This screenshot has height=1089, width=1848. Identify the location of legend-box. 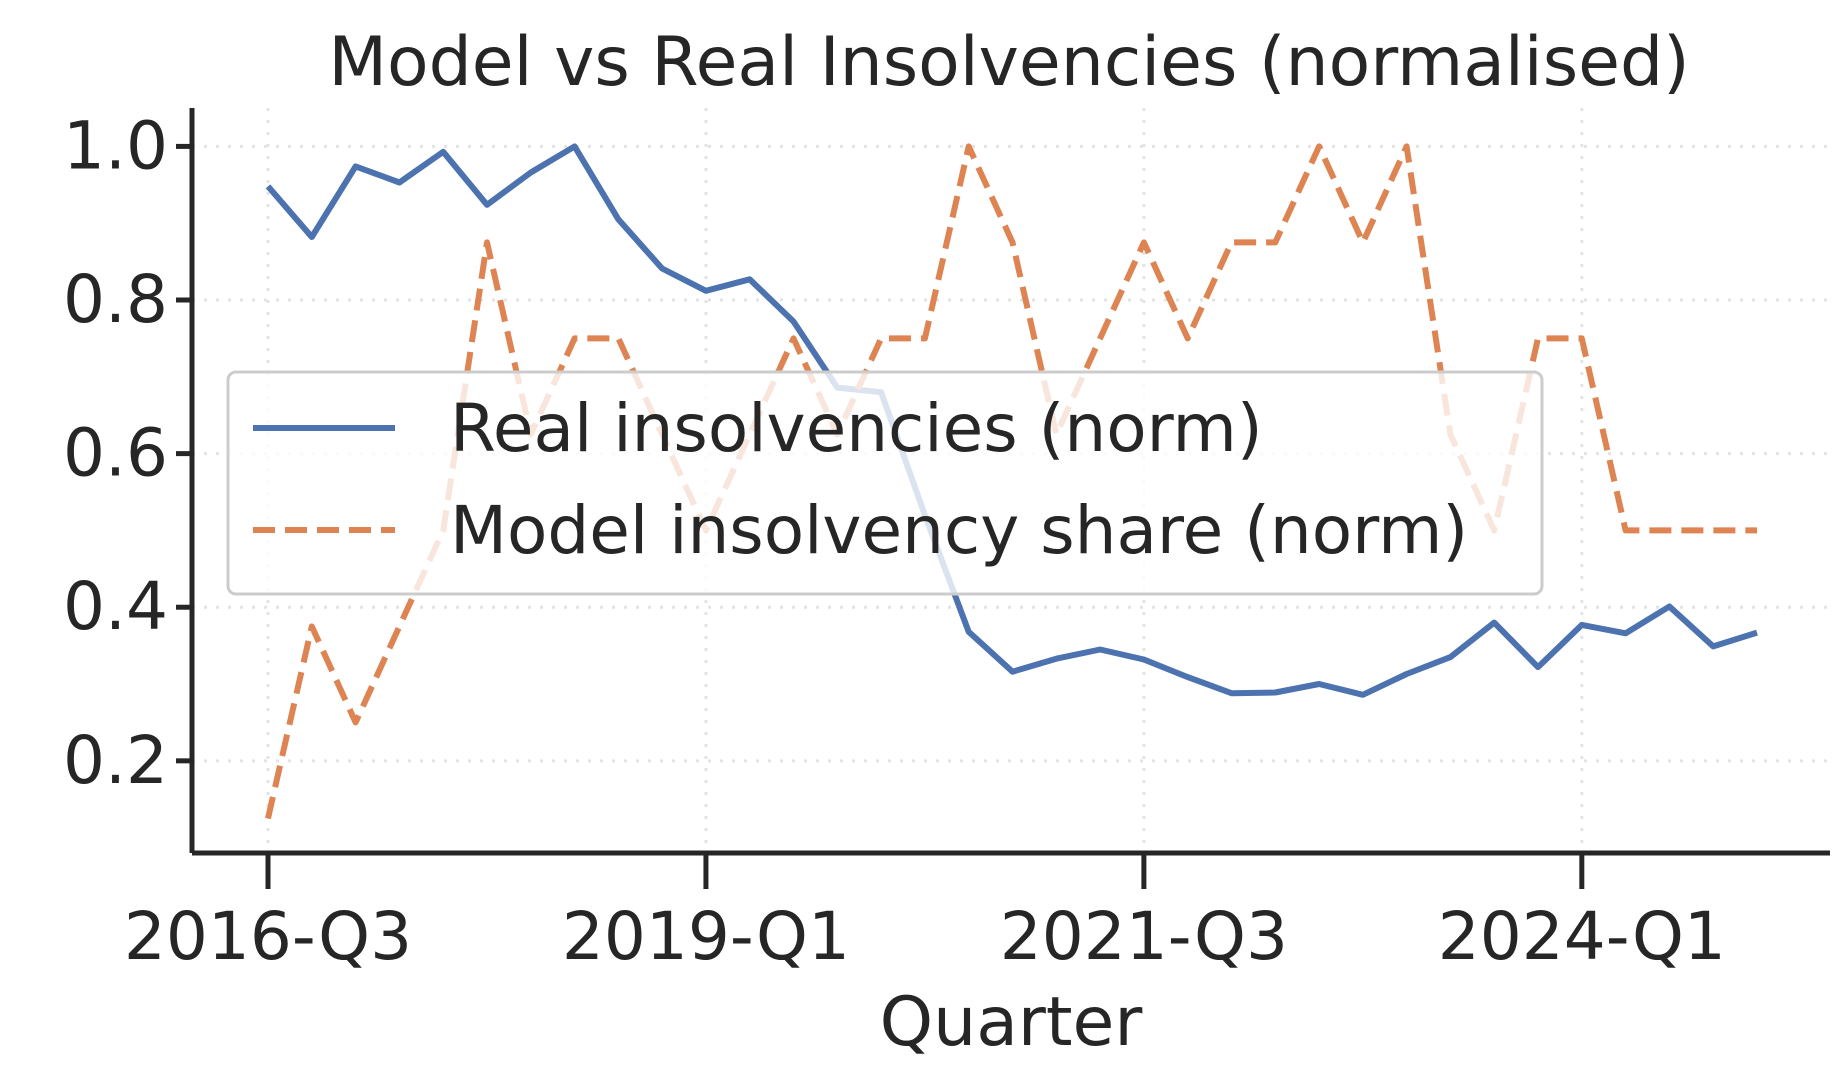
(885, 483).